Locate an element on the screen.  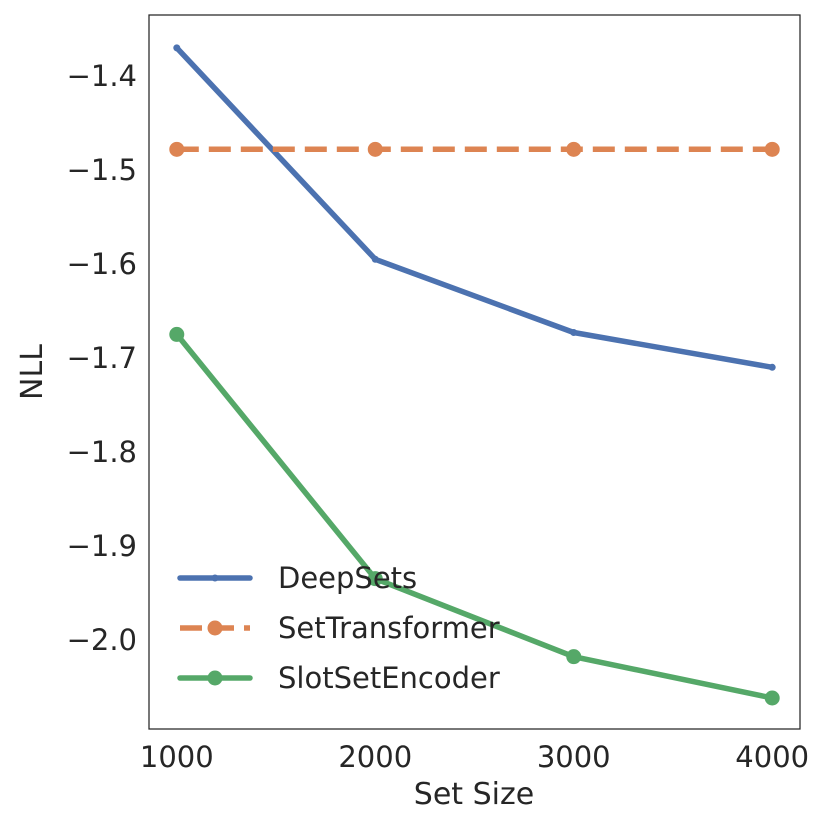
legend-label-slotsetencoder: SlotSetEncoder is located at coordinates (389, 678).